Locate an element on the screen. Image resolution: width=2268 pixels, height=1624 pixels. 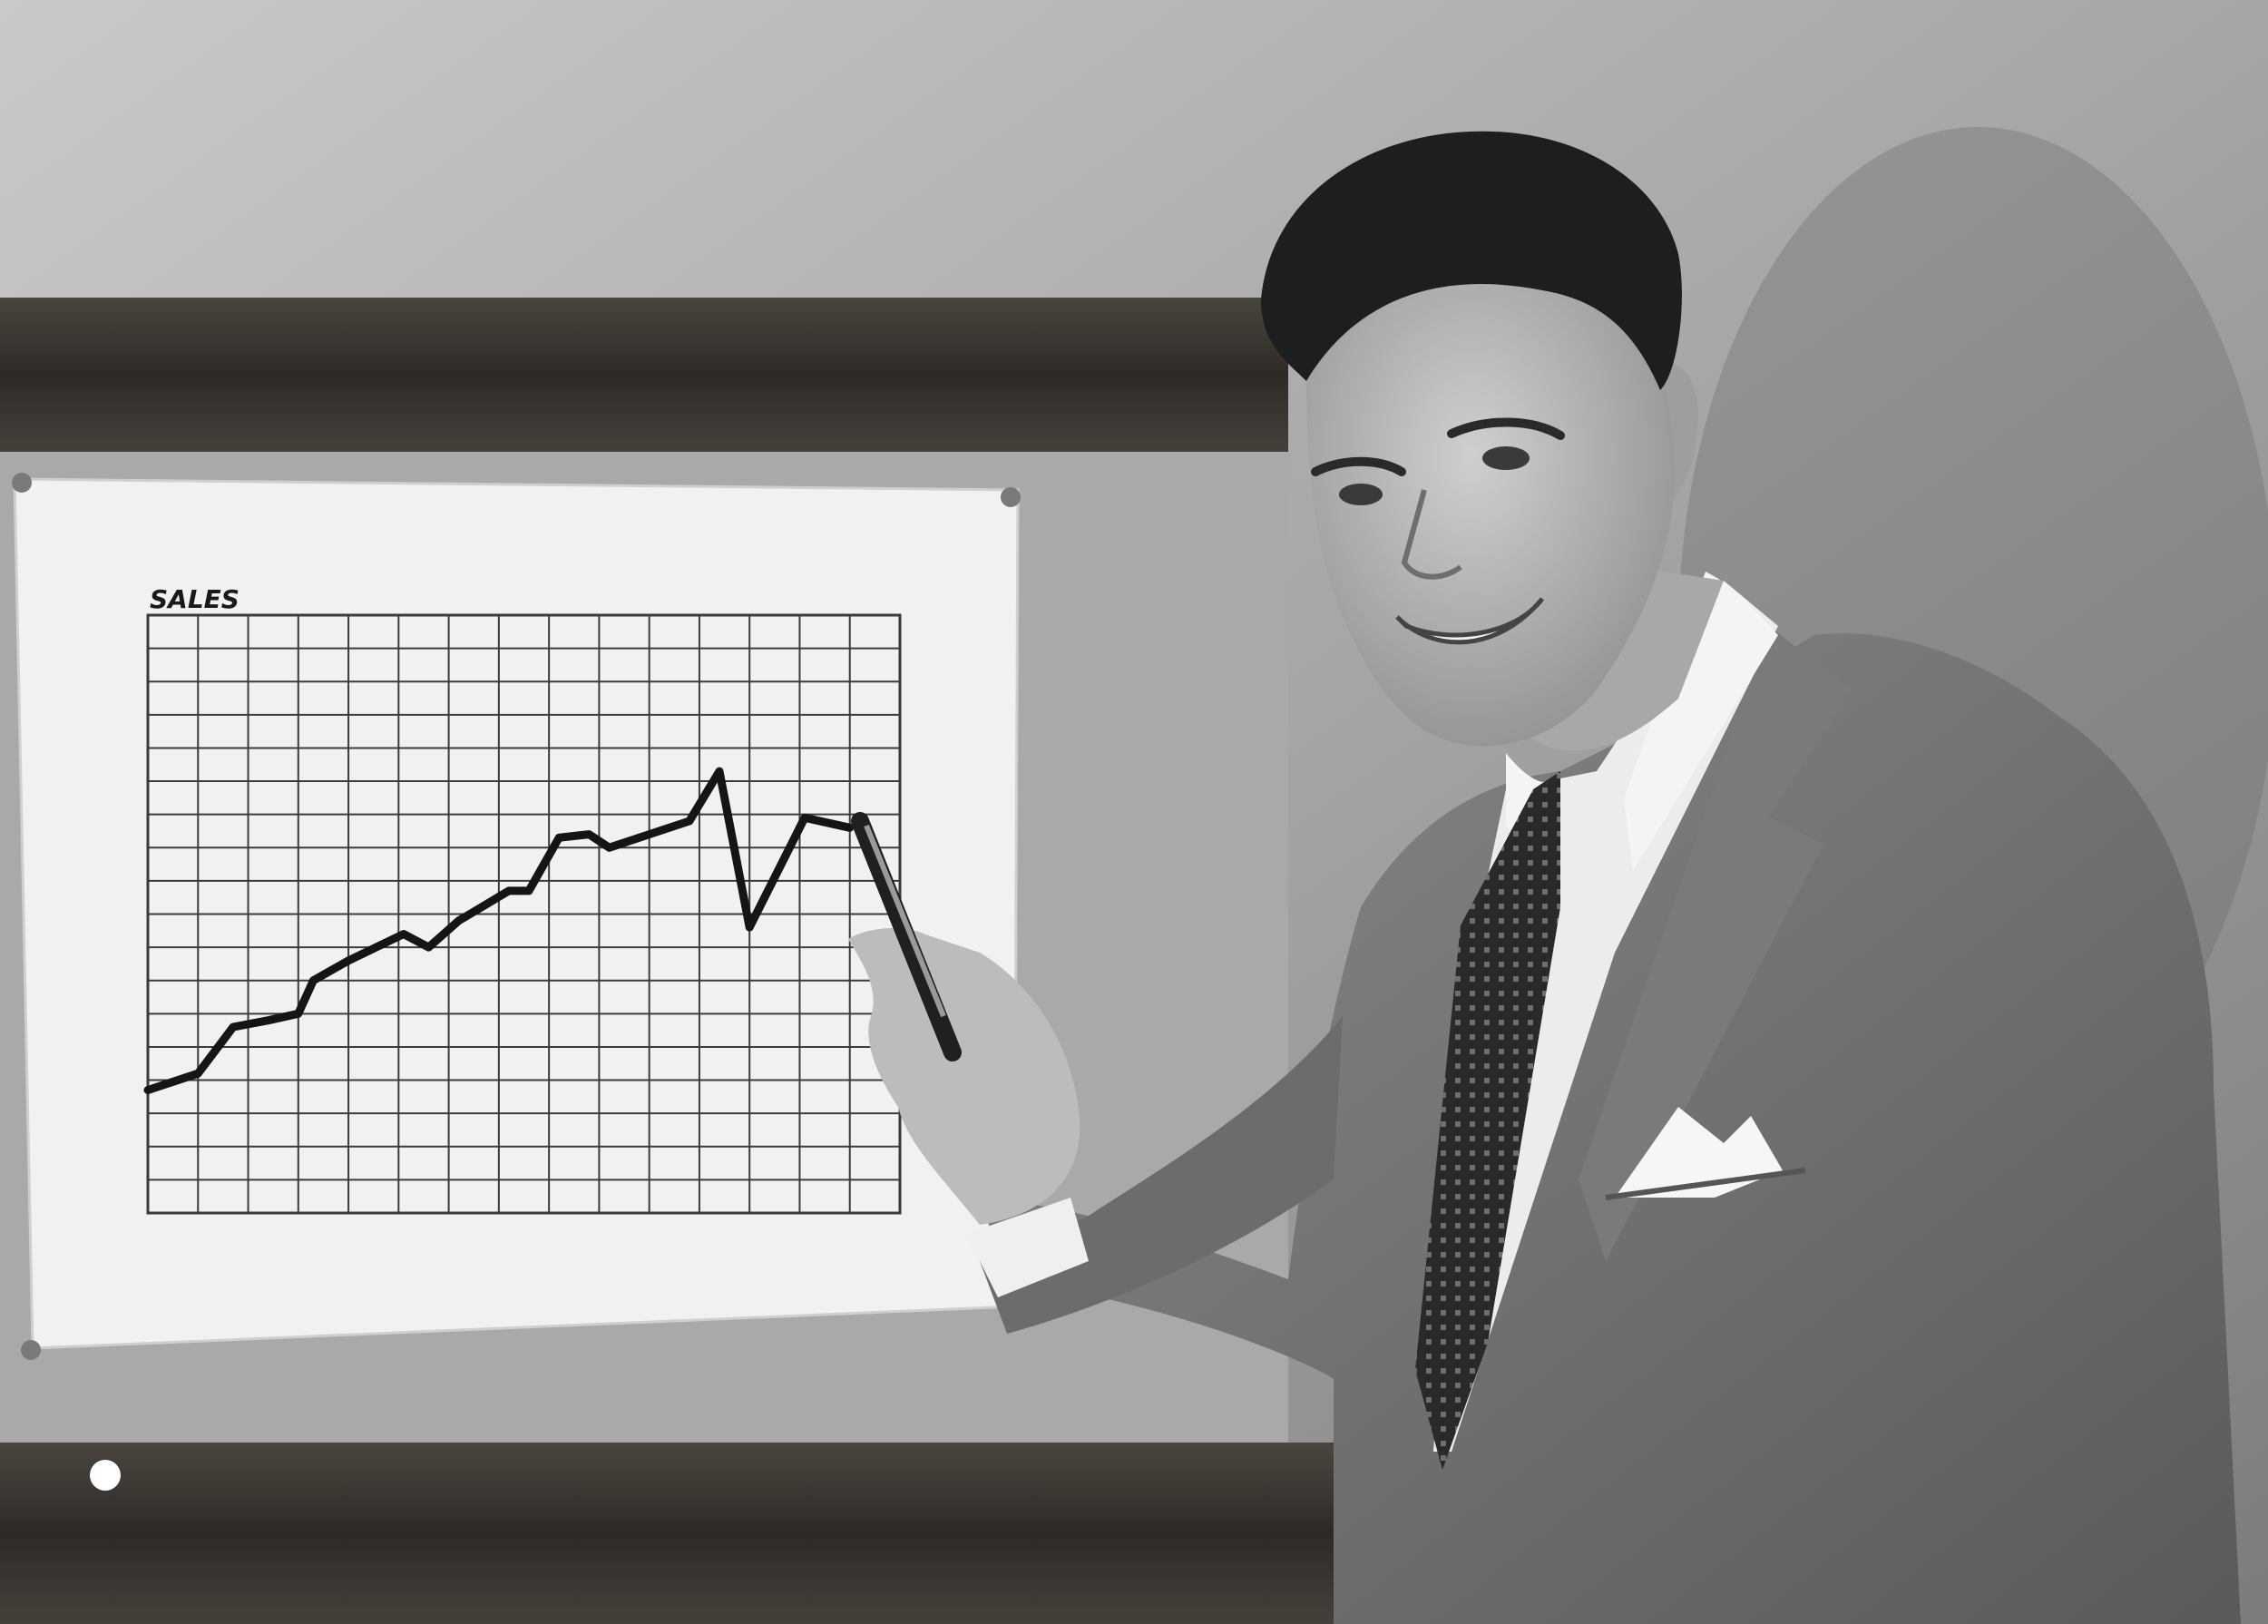
pocket-square is located at coordinates (1699, 1152).